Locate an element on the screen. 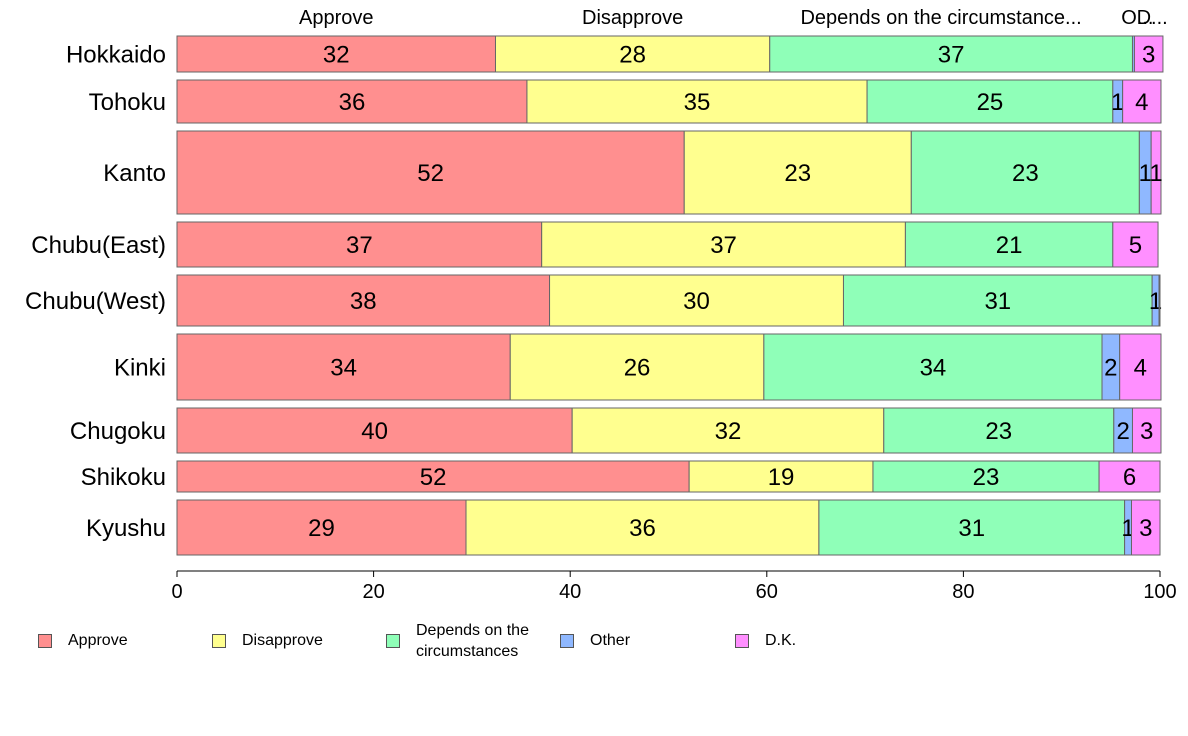  data-label: 19 is located at coordinates (781, 477).